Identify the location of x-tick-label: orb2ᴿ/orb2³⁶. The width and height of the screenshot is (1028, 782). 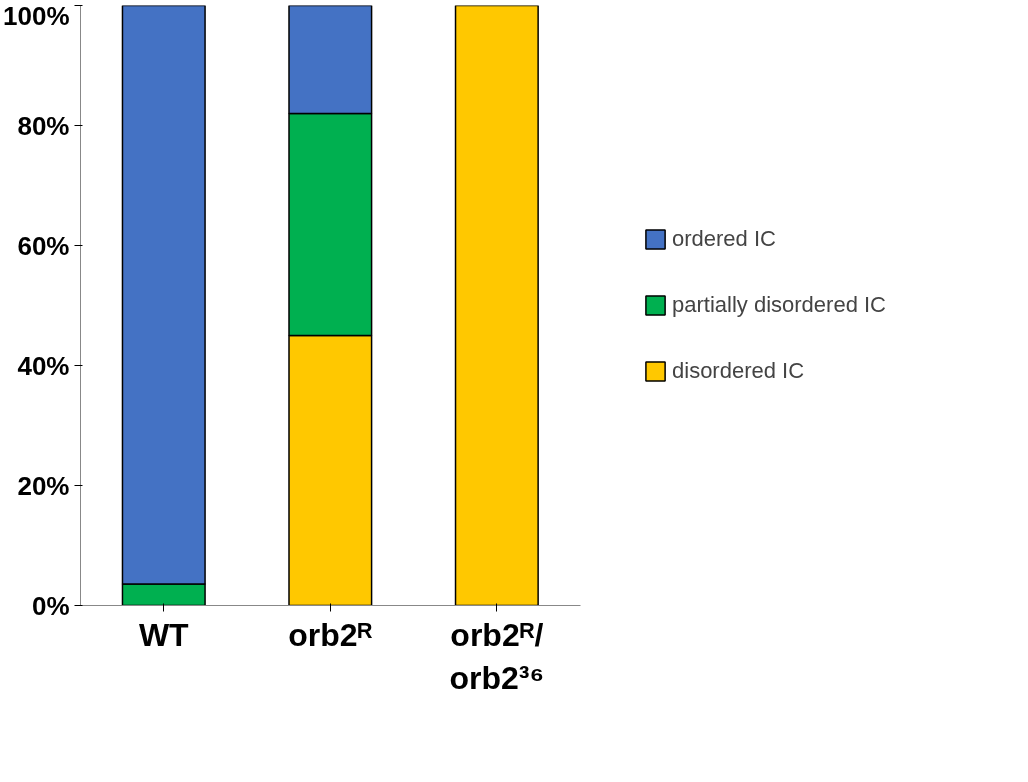
(497, 656).